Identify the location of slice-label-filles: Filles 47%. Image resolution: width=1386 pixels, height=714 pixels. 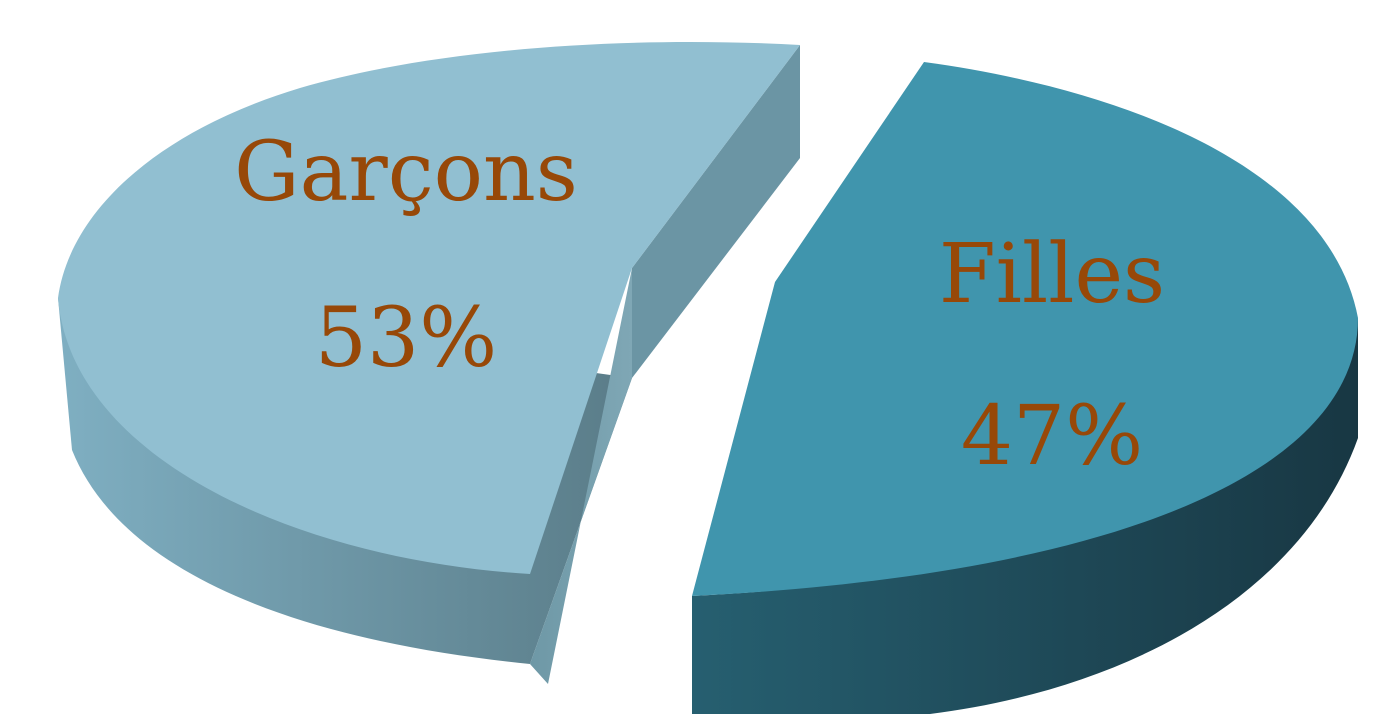
(1052, 355).